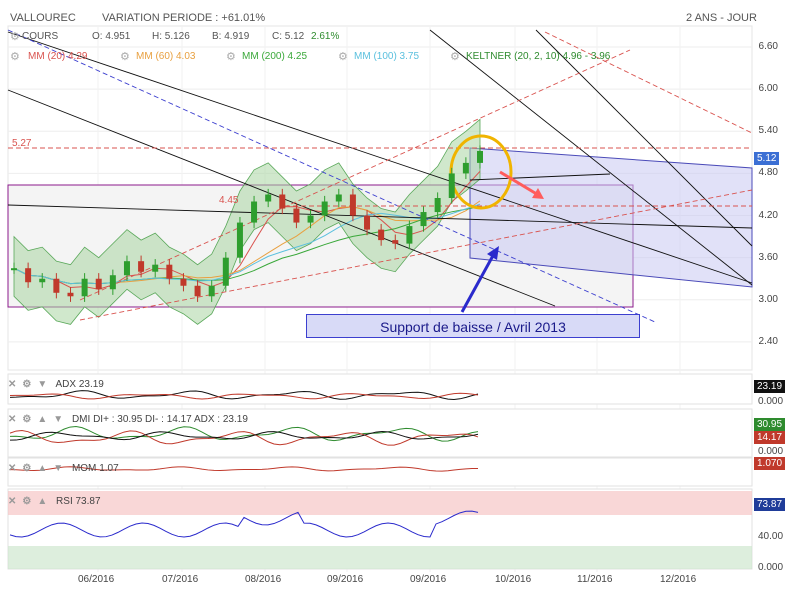 This screenshot has width=802, height=597. I want to click on x-tick-label: 06/2016, so click(96, 579).